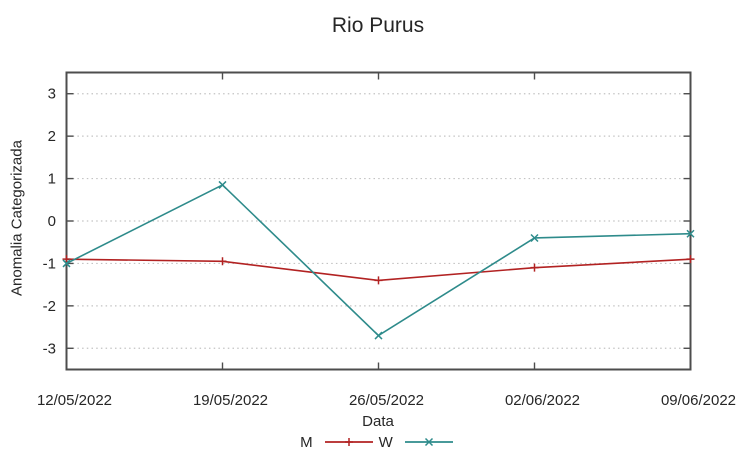  I want to click on legend-sample-cross-icon, so click(428, 442).